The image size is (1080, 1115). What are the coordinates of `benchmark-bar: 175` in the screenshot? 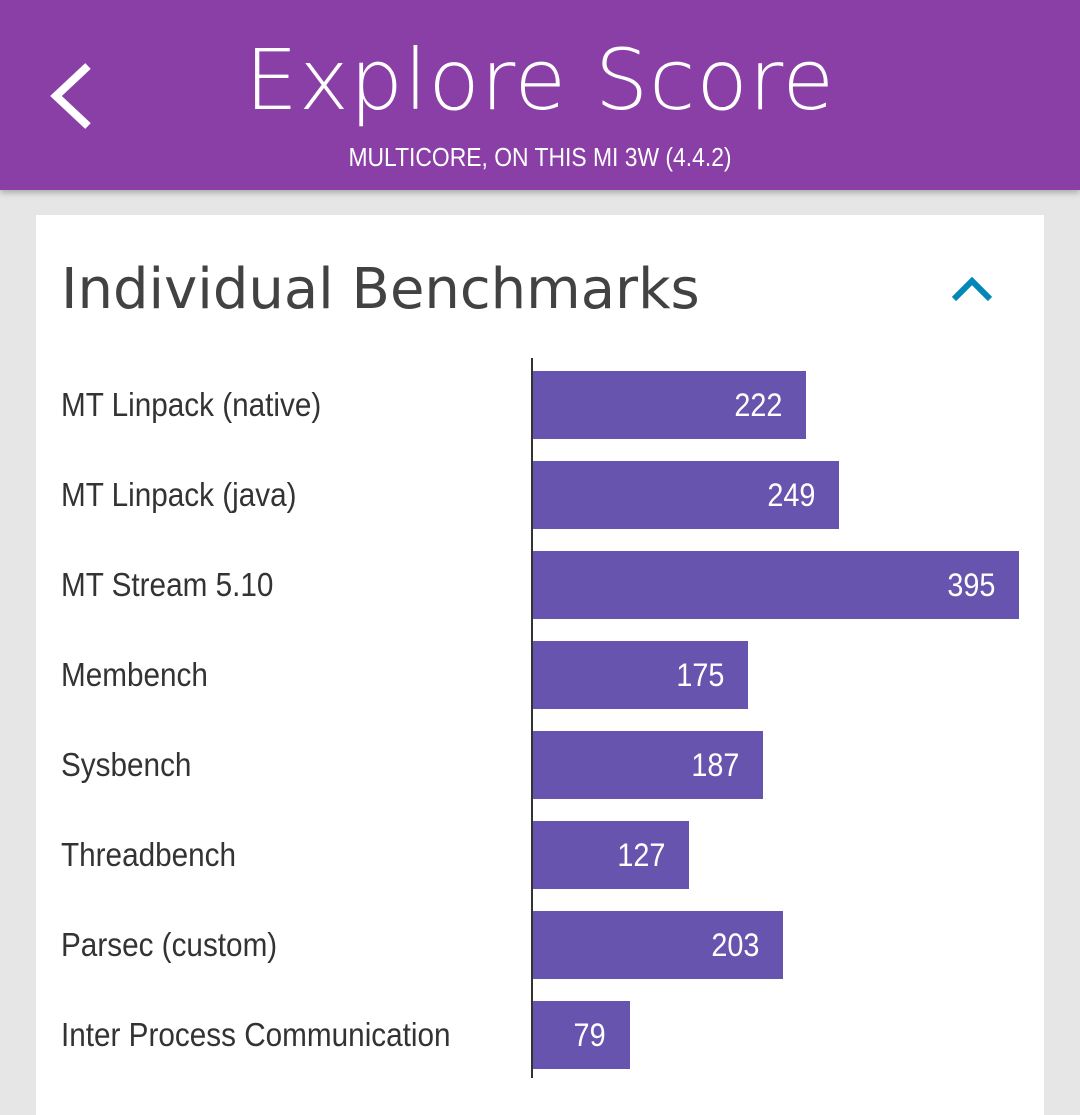 It's located at (640, 675).